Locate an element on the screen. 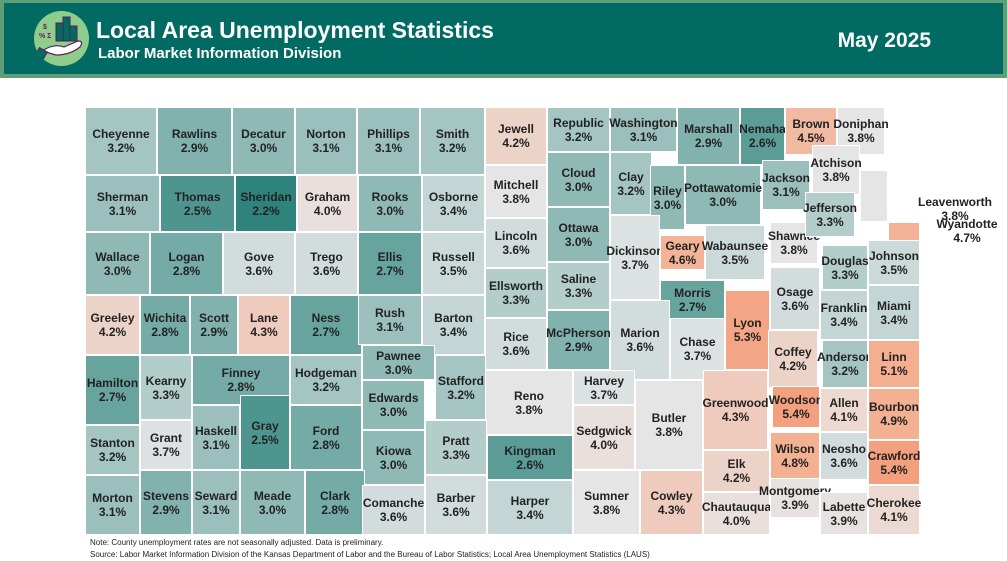 This screenshot has height=561, width=1007. county-mcpherson: McPherson 2.9% is located at coordinates (578, 340).